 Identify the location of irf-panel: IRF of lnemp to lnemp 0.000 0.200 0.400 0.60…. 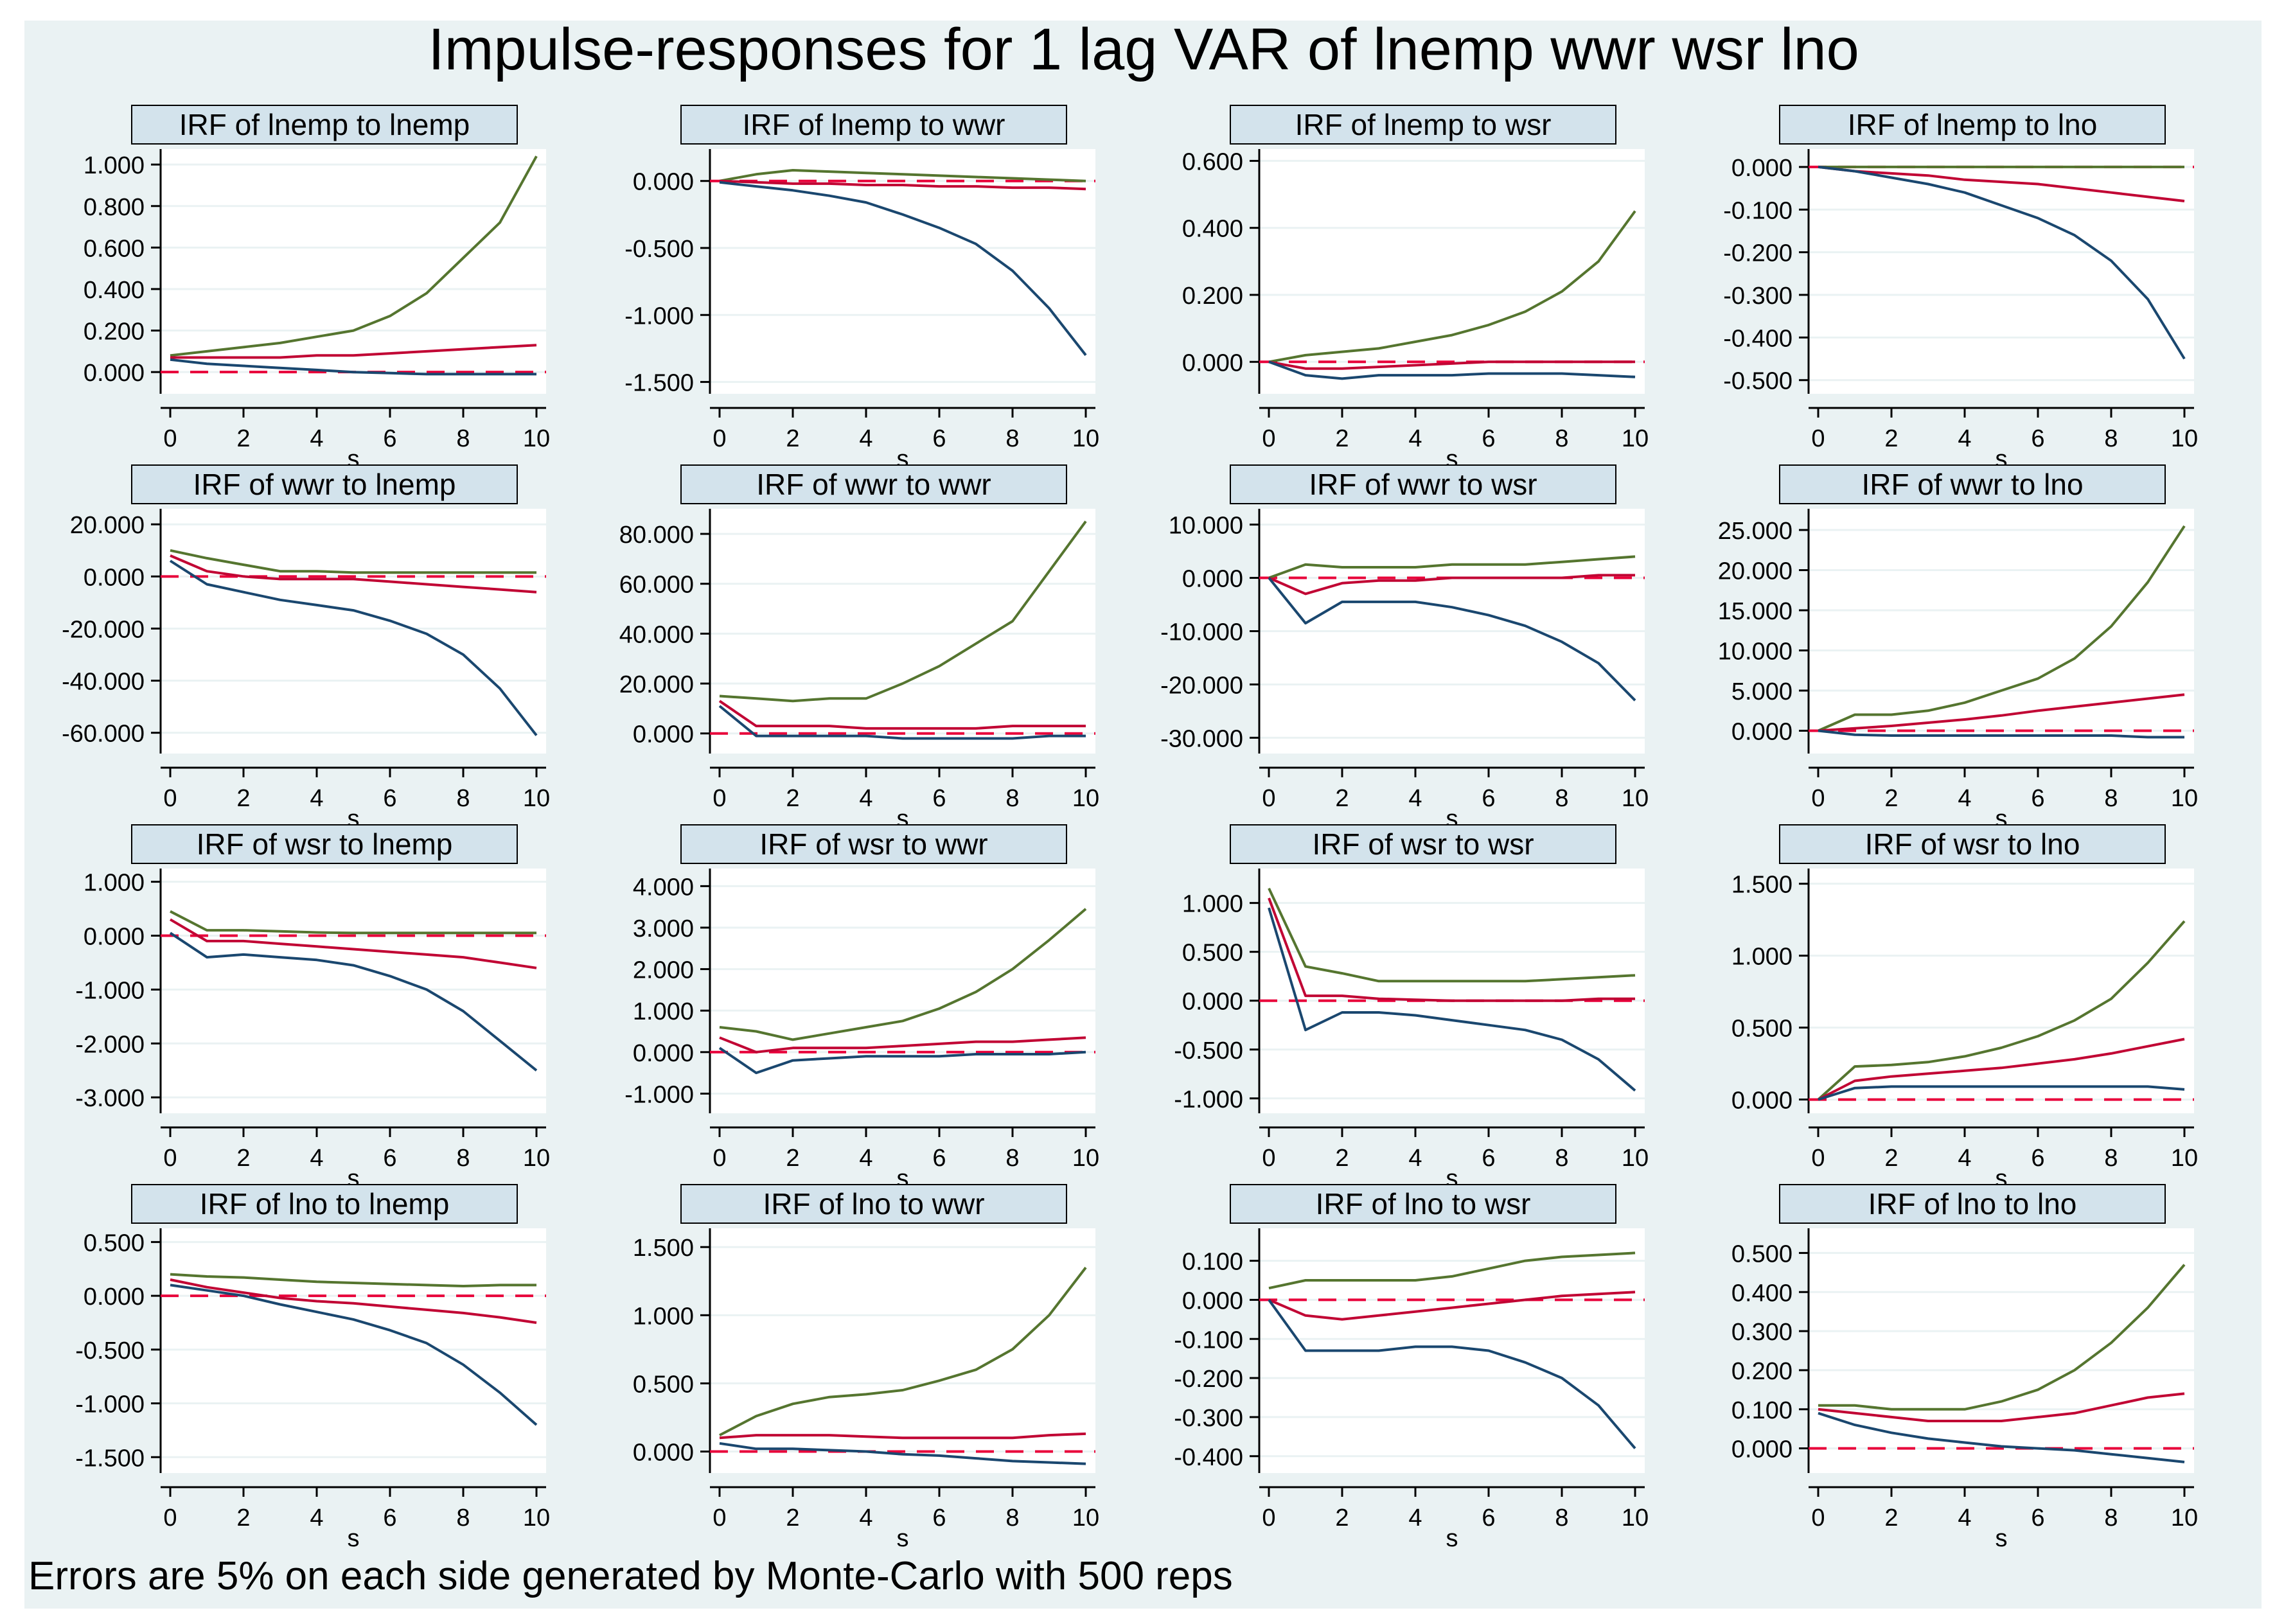
(317, 289).